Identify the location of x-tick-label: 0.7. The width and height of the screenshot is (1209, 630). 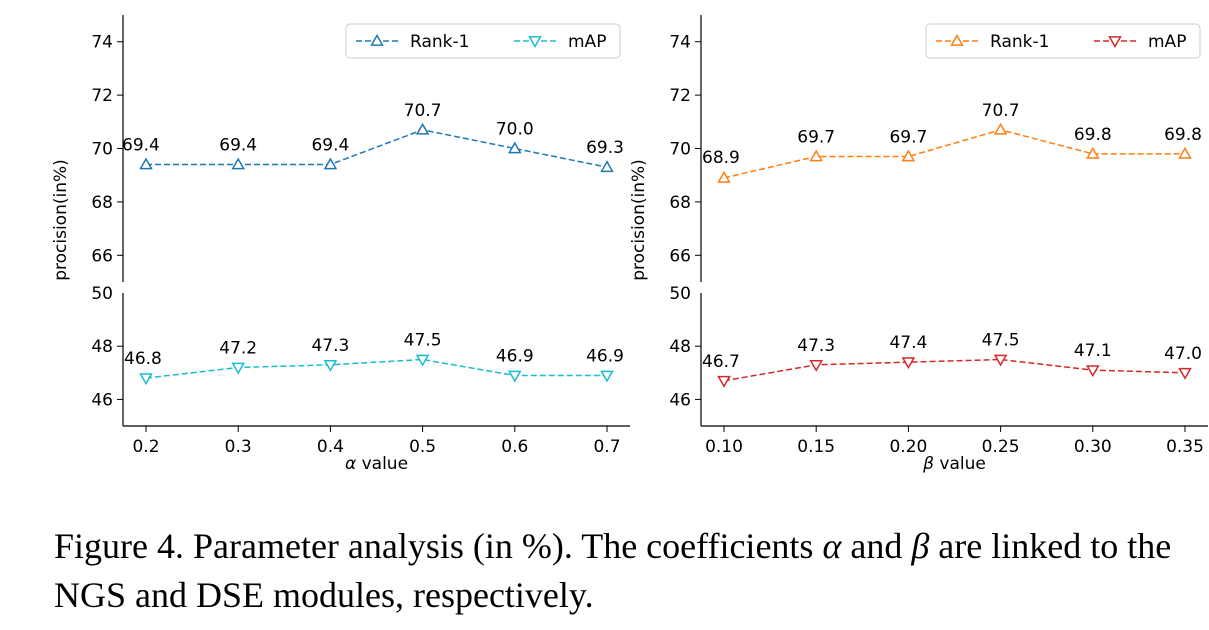
(606, 447).